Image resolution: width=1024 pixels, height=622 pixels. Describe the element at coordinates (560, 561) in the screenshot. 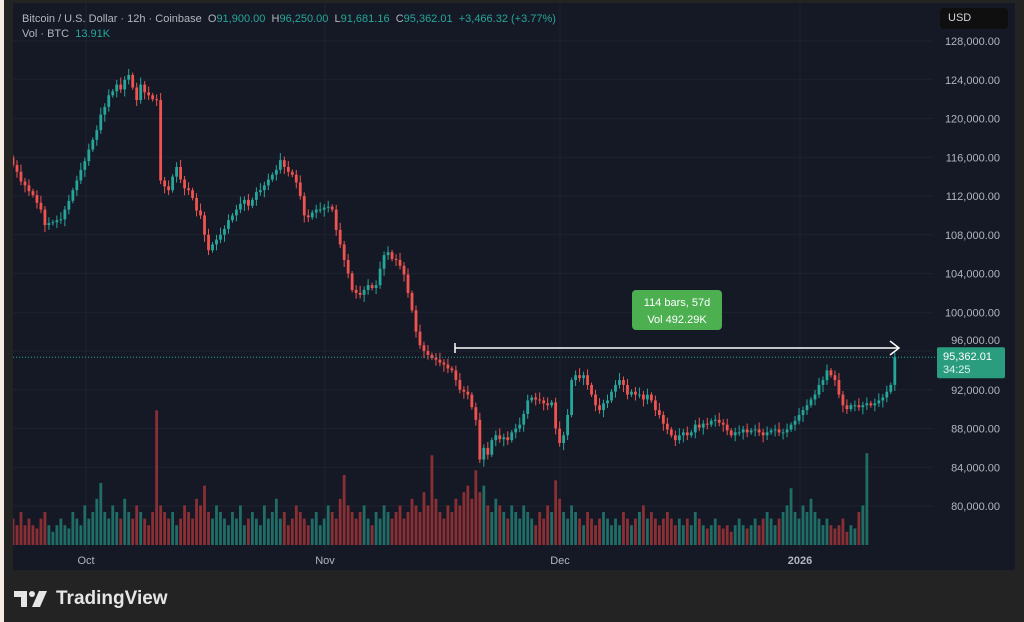

I see `time-axis-label: Dec` at that location.